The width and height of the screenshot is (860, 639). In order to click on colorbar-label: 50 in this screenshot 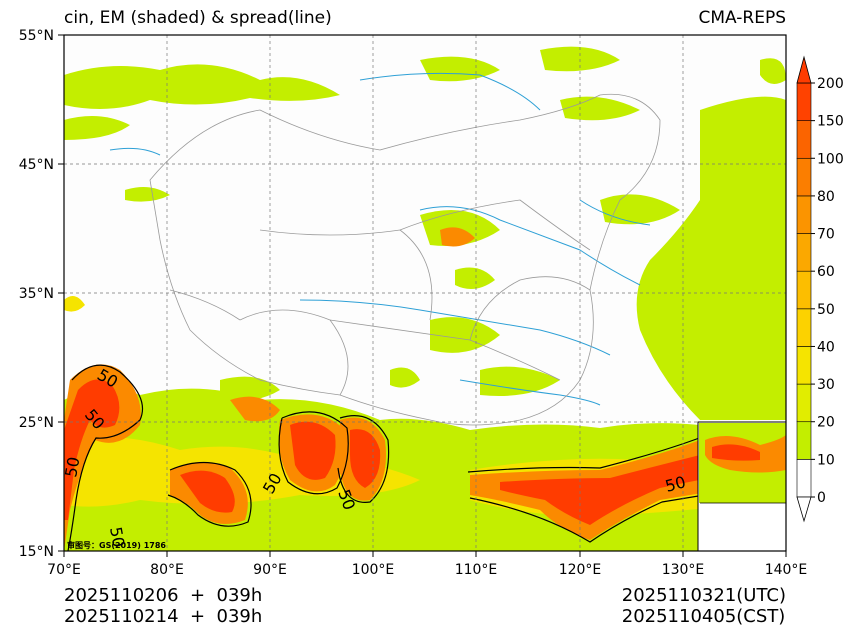, I will do `click(826, 310)`.